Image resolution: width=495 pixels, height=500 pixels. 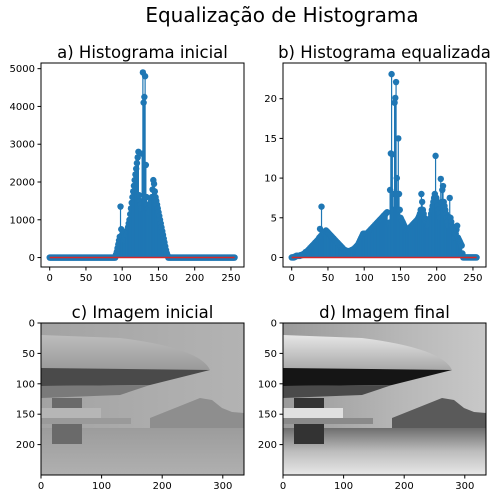 I want to click on equalized-photo, so click(x=384, y=399).